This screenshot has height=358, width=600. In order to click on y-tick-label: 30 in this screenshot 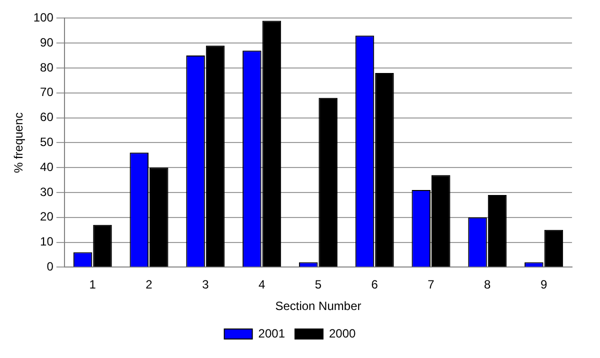, I will do `click(47, 191)`.